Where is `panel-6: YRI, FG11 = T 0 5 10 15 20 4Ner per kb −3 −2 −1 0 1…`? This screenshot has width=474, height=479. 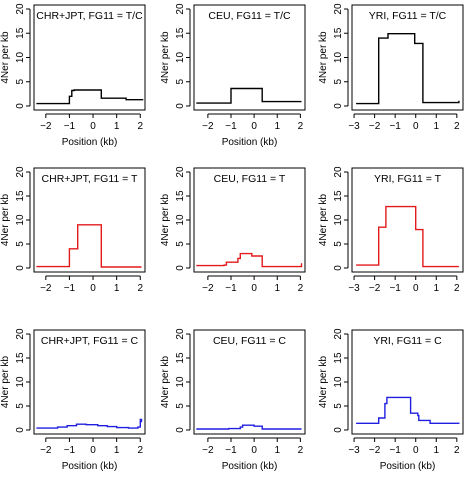
panel-6: YRI, FG11 = T 0 5 10 15 20 4Ner per kb −3 −2 −1 0 1… is located at coordinates (391, 230).